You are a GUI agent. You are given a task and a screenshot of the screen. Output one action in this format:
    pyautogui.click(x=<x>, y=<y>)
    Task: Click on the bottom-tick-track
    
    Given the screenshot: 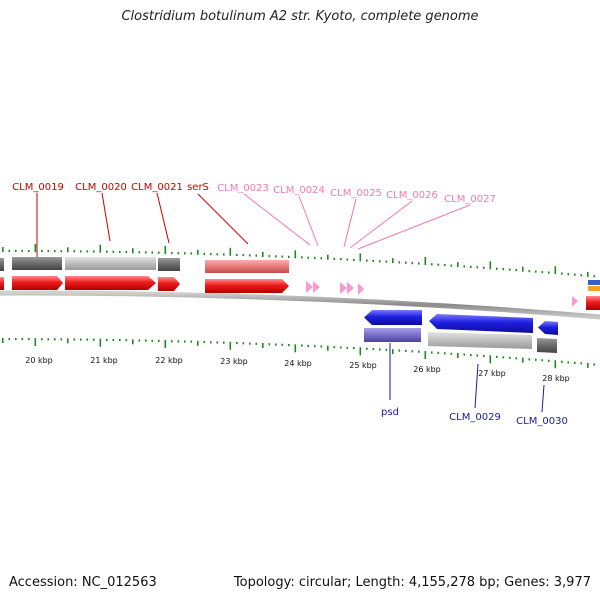 What is the action you would take?
    pyautogui.click(x=299, y=353)
    